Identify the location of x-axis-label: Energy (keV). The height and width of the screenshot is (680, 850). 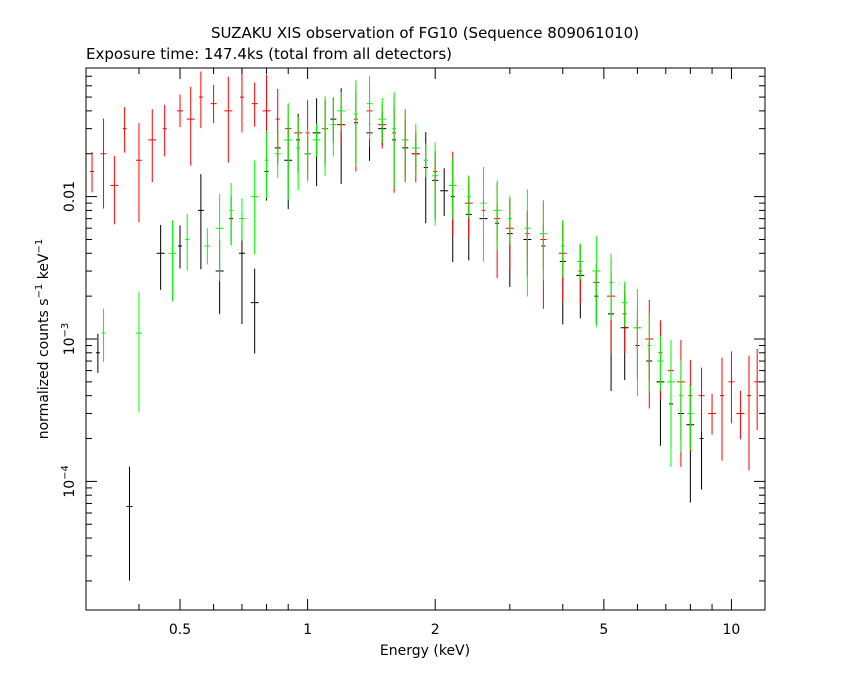
(425, 651).